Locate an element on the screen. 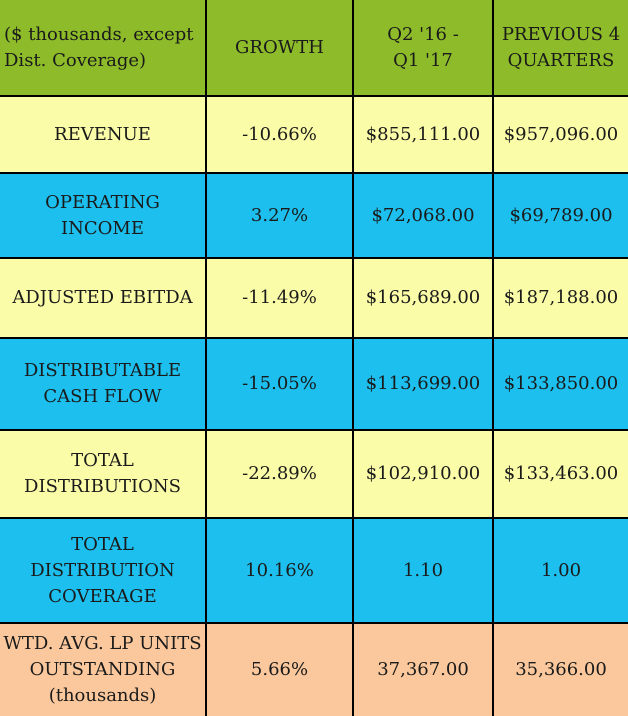  current-total-distribution-coverage: 1.10 is located at coordinates (423, 570).